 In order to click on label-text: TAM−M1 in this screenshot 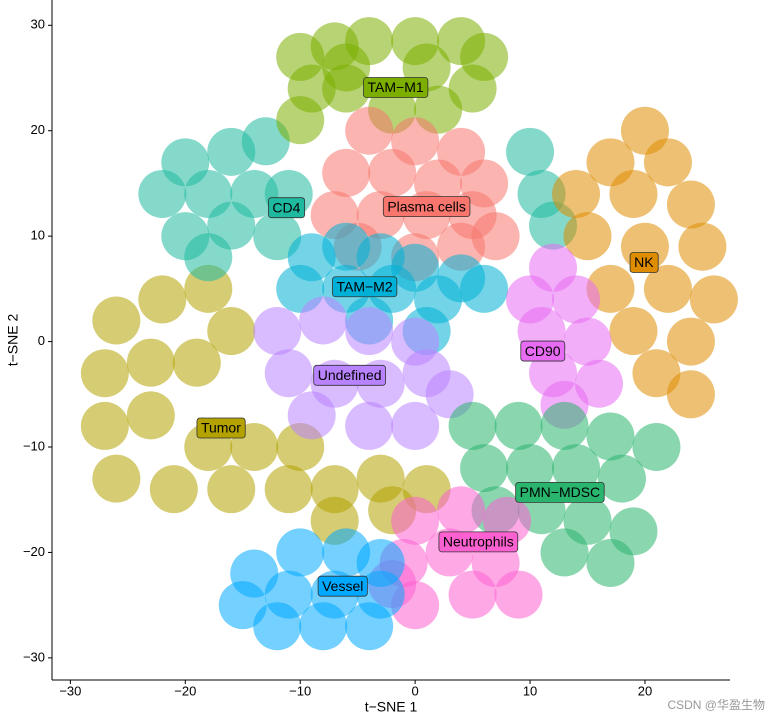, I will do `click(396, 87)`.